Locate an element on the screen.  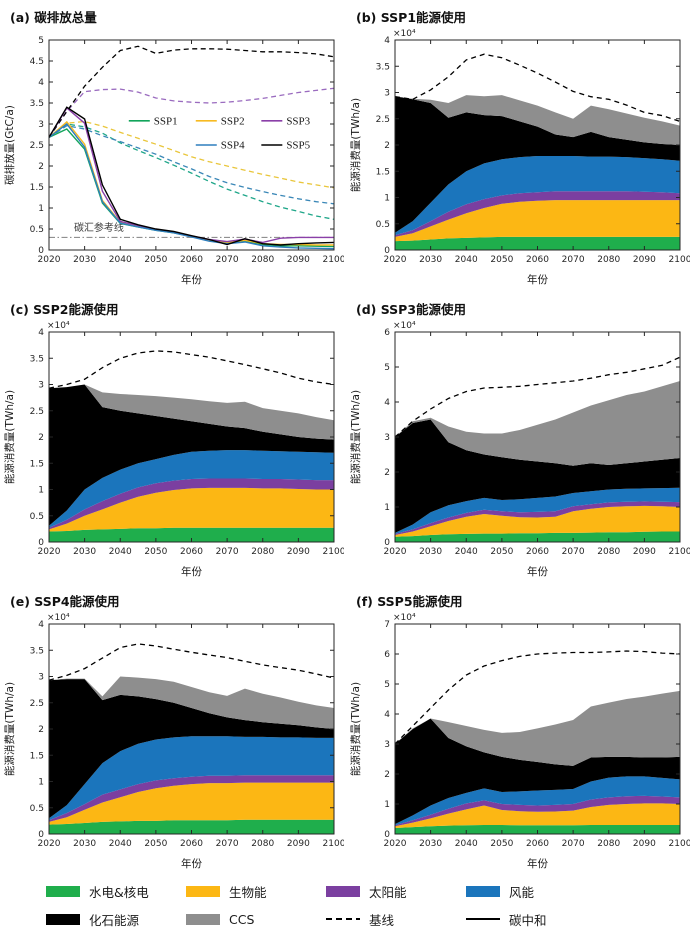
legend-item-hydro-nuclear: 水电&核电 is located at coordinates (116, 891).